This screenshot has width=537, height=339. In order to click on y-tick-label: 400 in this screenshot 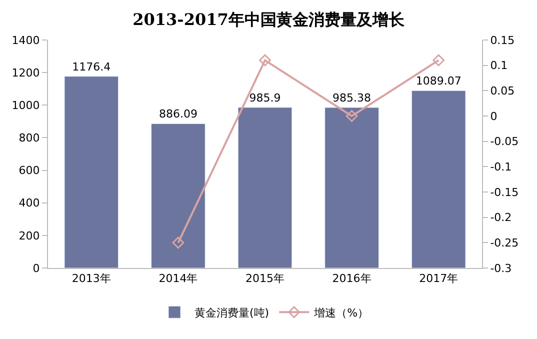, I will do `click(29, 203)`.